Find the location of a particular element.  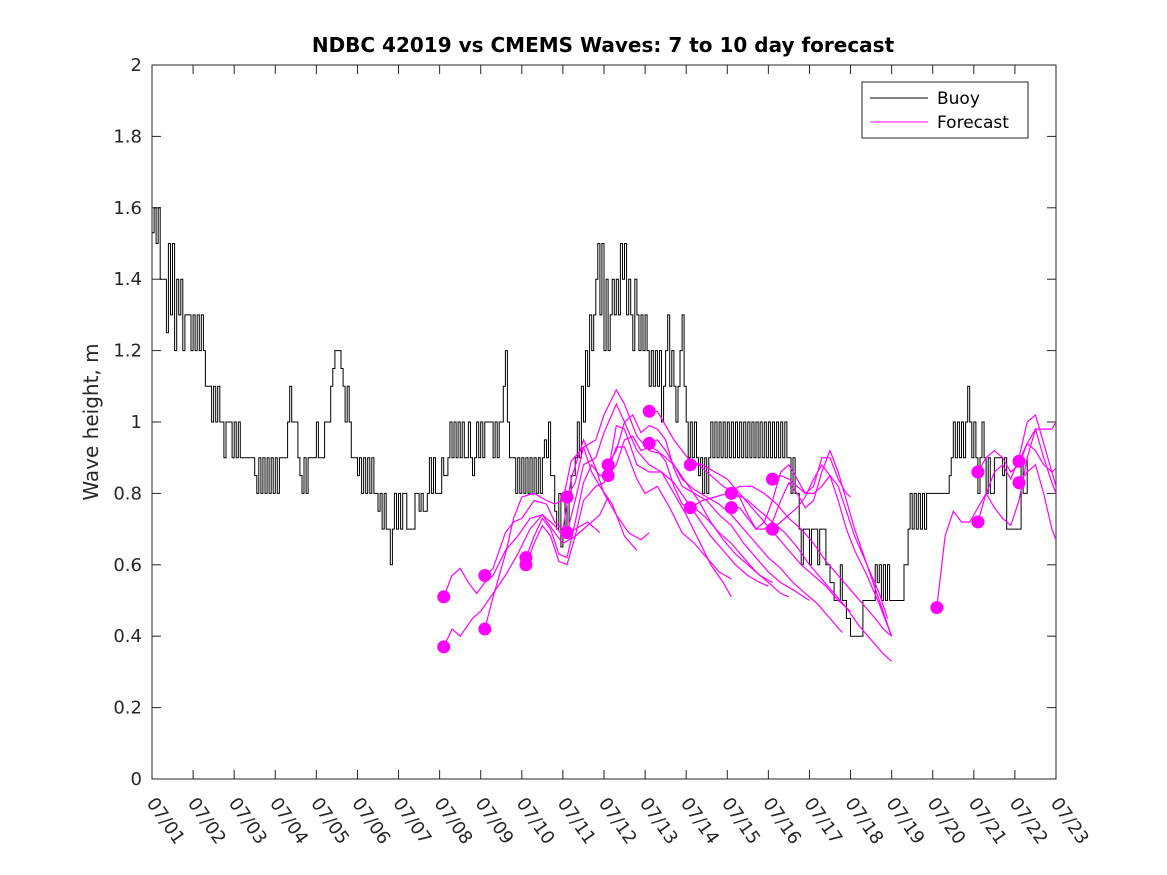

x-tick-label: 07/14 is located at coordinates (699, 821).